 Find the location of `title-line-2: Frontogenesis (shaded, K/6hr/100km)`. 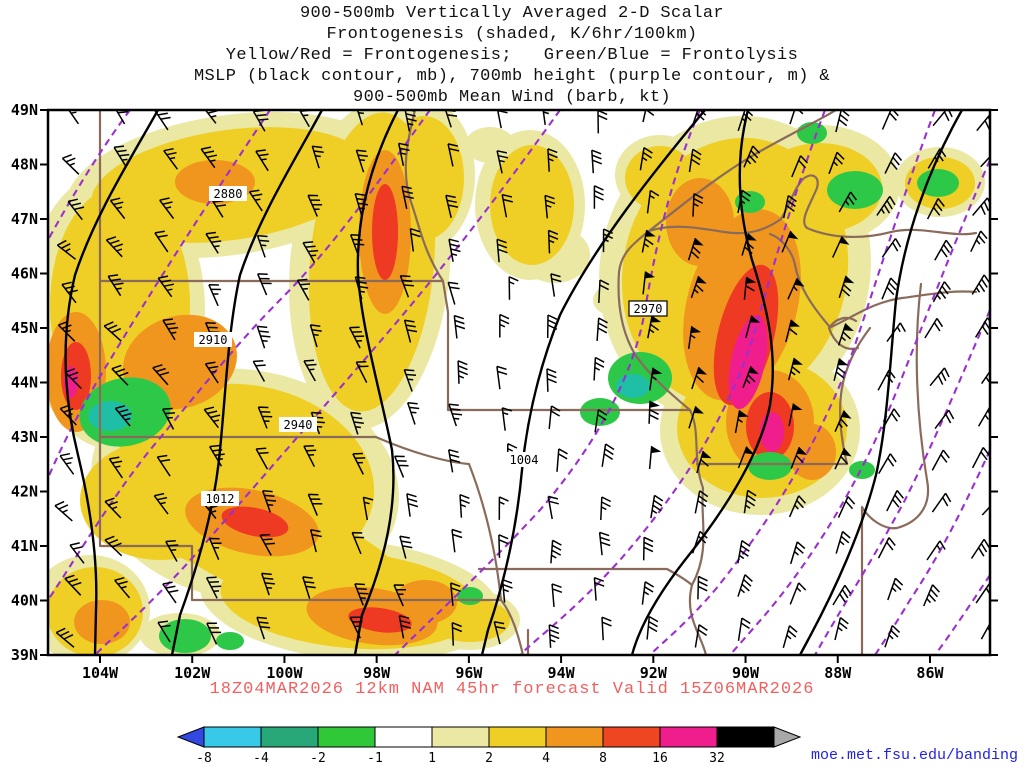

title-line-2: Frontogenesis (shaded, K/6hr/100km) is located at coordinates (512, 34).